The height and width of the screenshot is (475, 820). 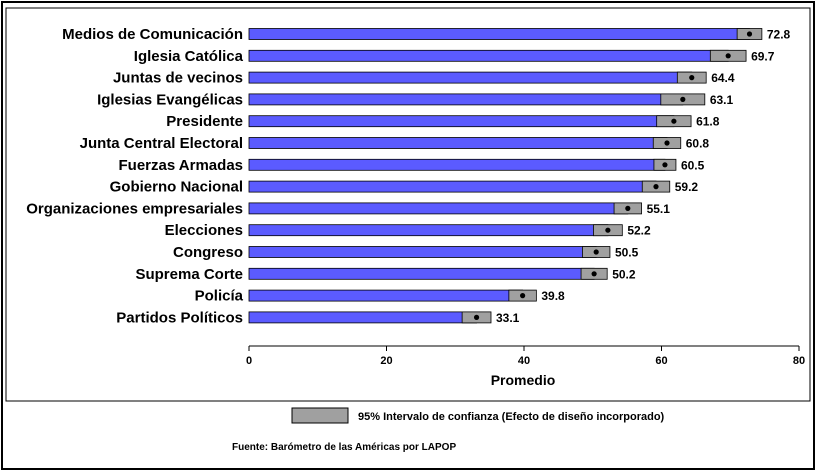 What do you see at coordinates (152, 34) in the screenshot?
I see `category-label: Medios de Comunicación` at bounding box center [152, 34].